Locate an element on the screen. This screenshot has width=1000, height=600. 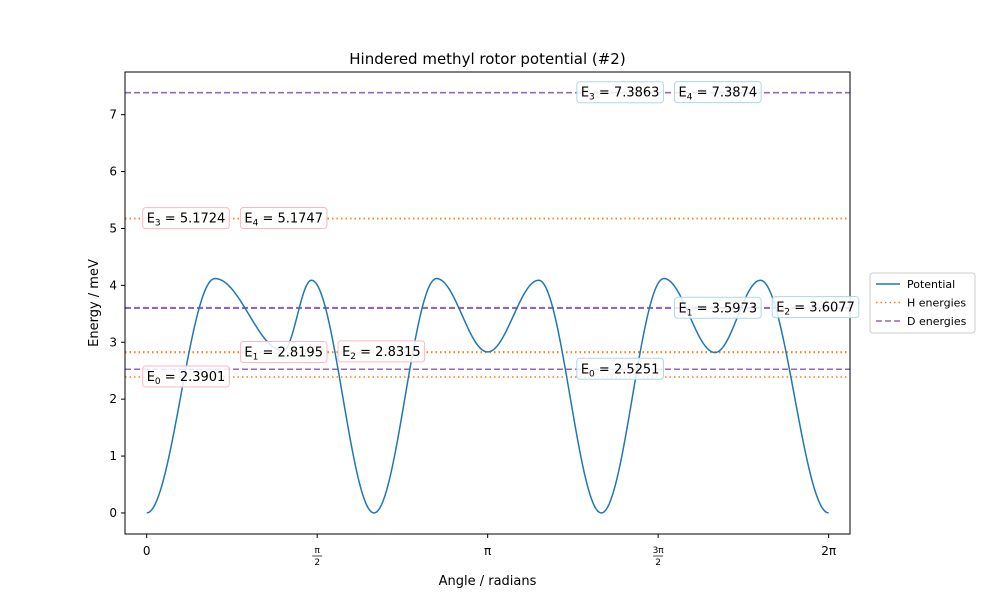
y-axis-label: Energy / meV is located at coordinates (94, 303).